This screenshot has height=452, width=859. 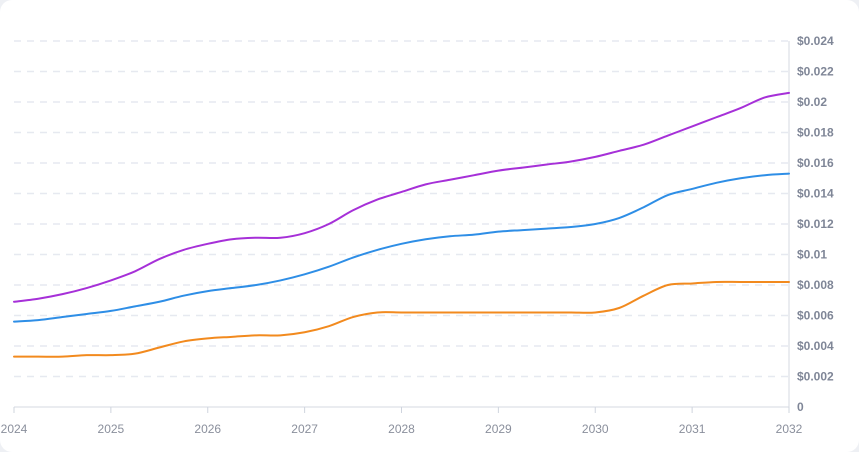 What do you see at coordinates (815, 377) in the screenshot?
I see `y-tick-label: $0.002` at bounding box center [815, 377].